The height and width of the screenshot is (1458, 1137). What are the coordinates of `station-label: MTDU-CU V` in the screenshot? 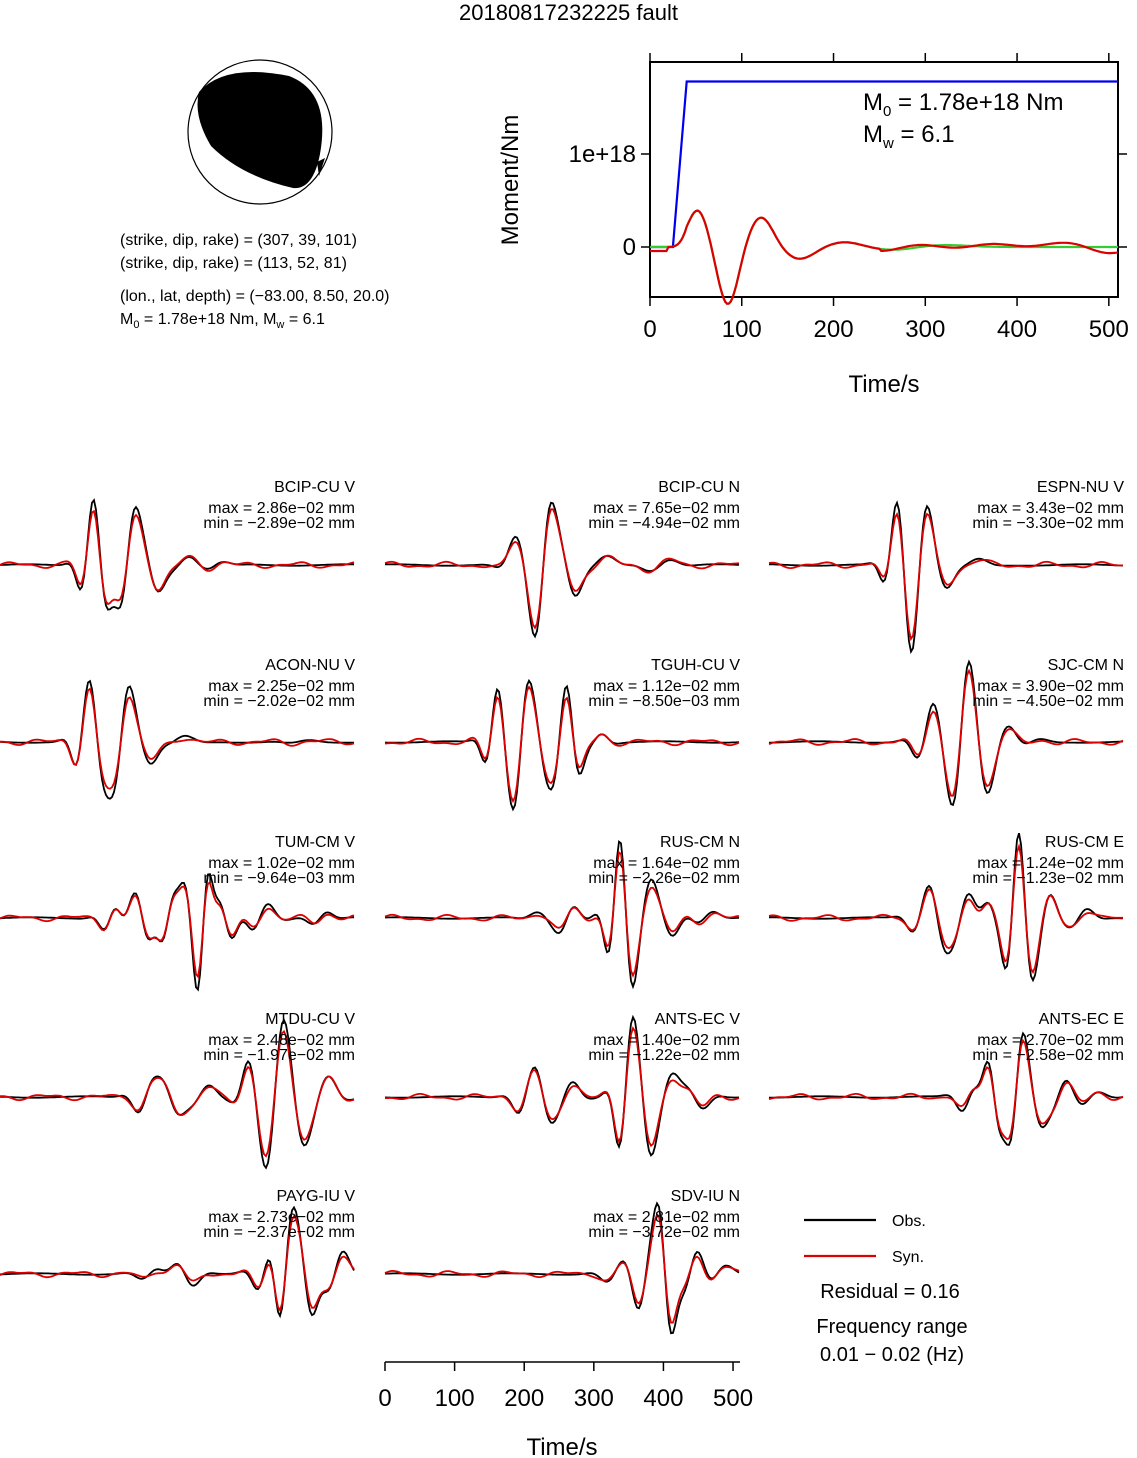 It's located at (310, 1019).